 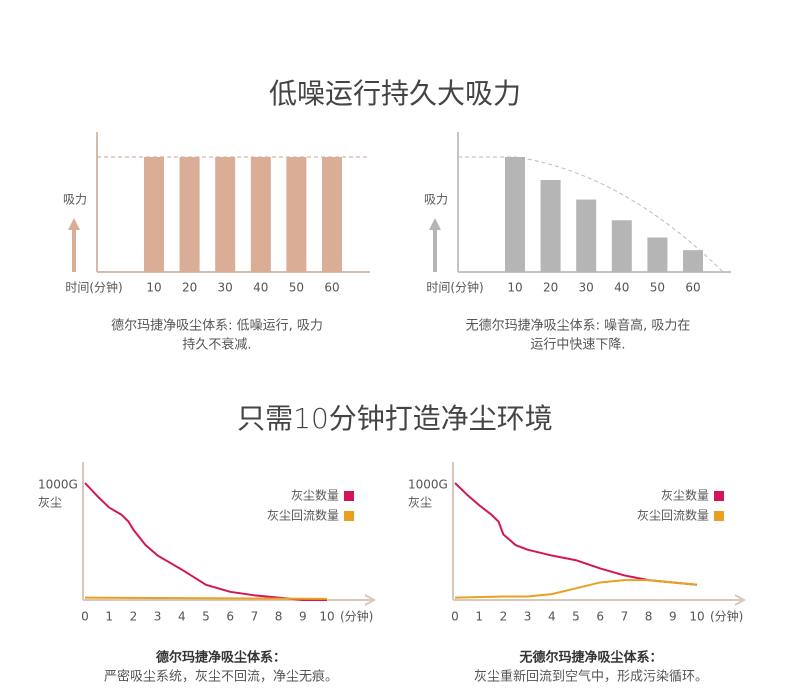 I want to click on caption: 运行中快速下降., so click(x=577, y=345).